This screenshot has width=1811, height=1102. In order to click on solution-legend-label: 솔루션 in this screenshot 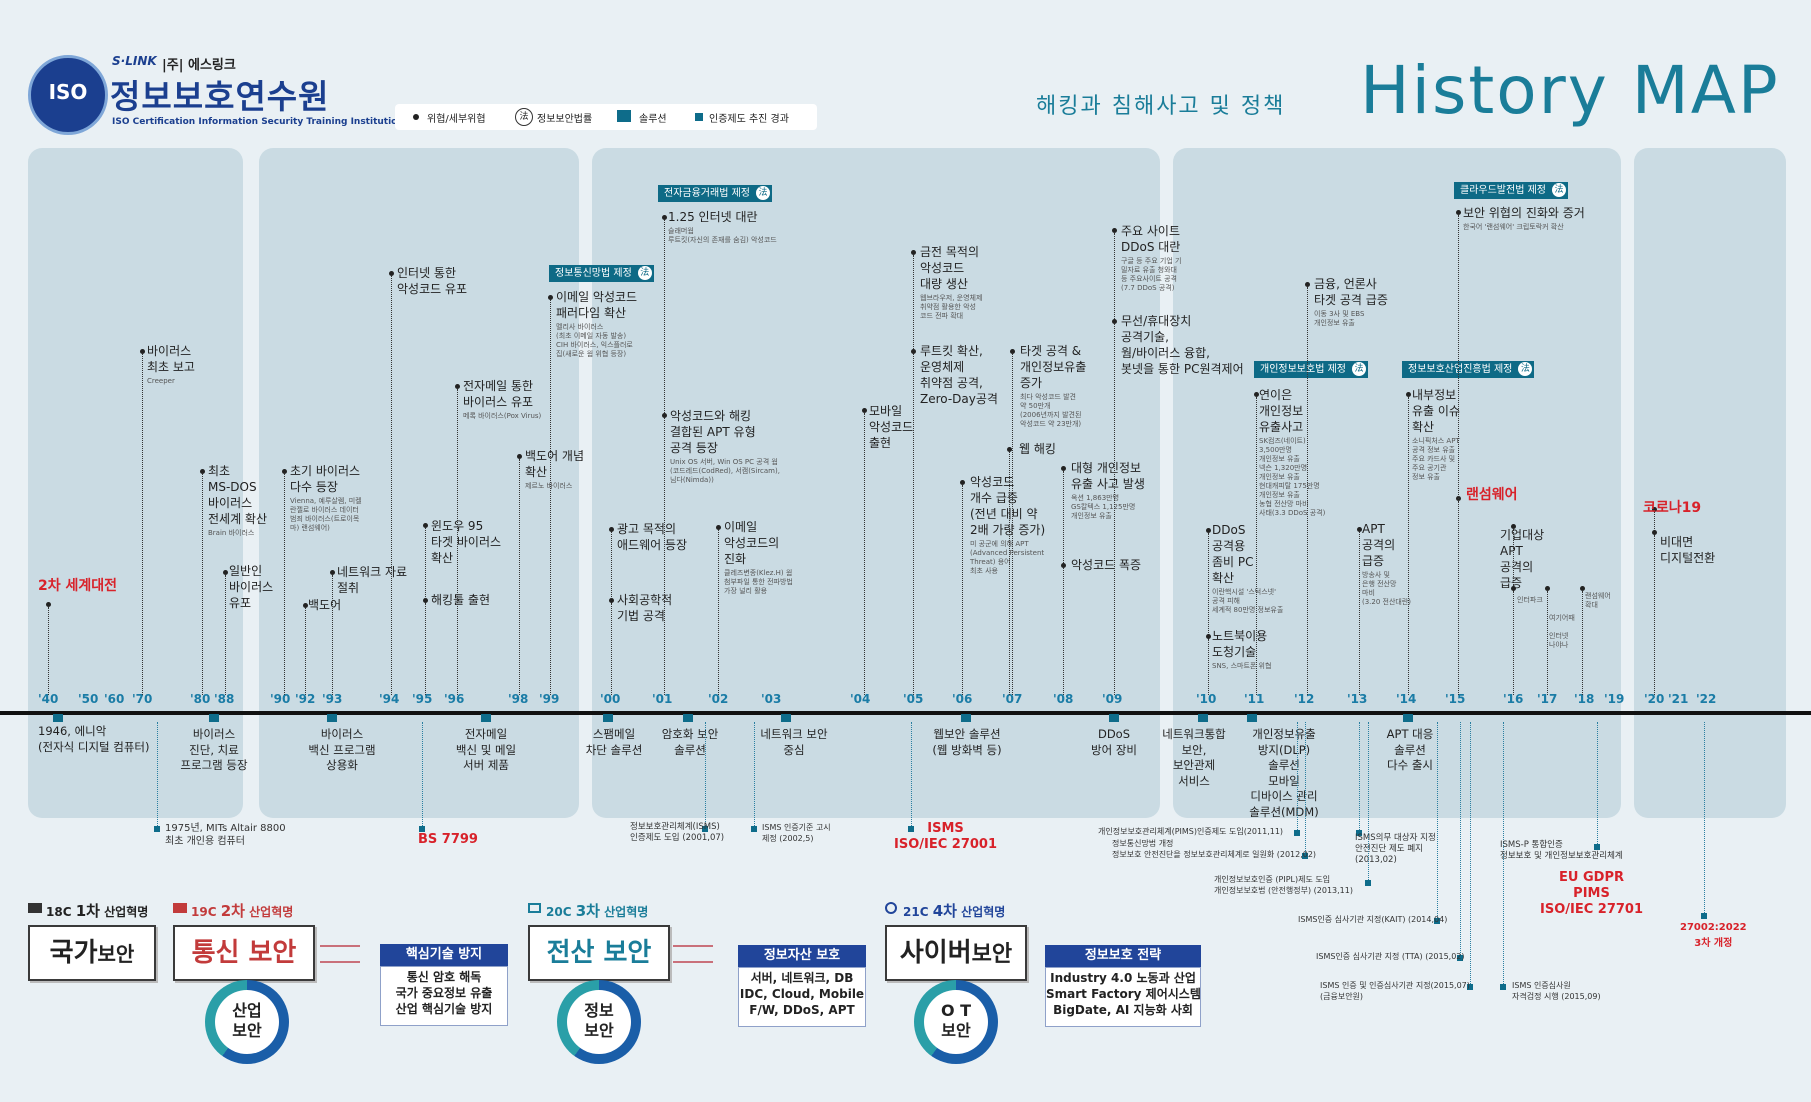, I will do `click(653, 119)`.